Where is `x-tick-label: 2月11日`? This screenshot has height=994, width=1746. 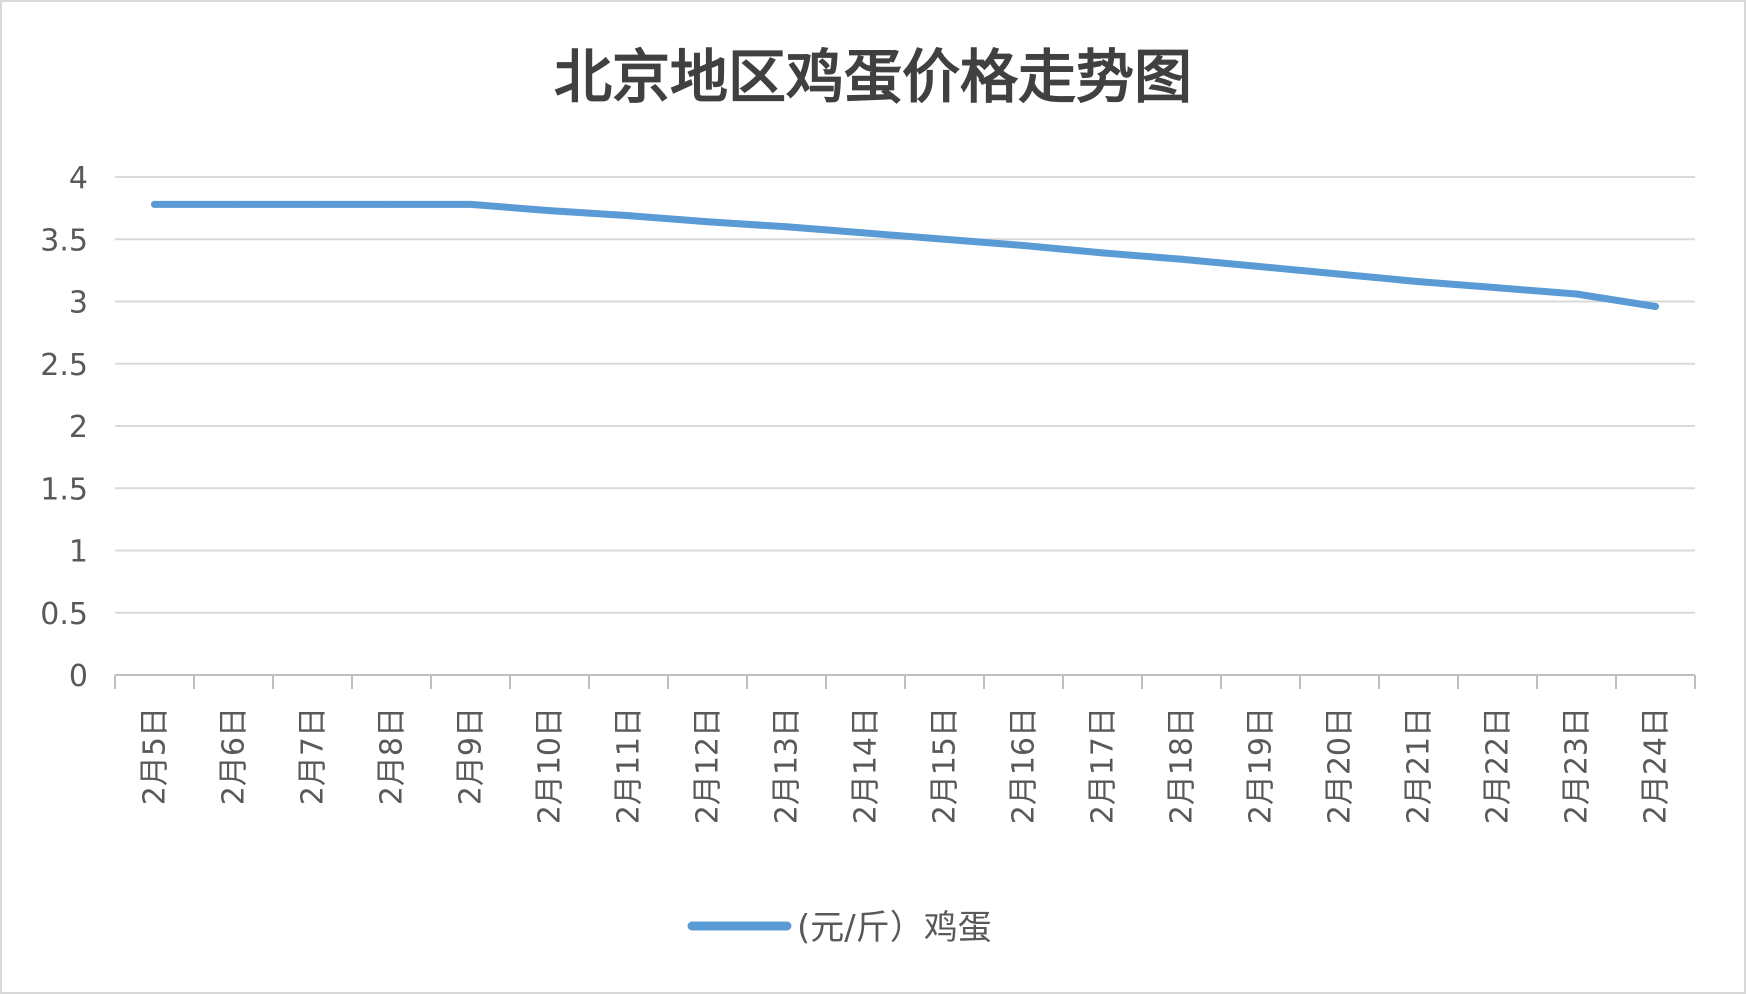
x-tick-label: 2月11日 is located at coordinates (629, 765).